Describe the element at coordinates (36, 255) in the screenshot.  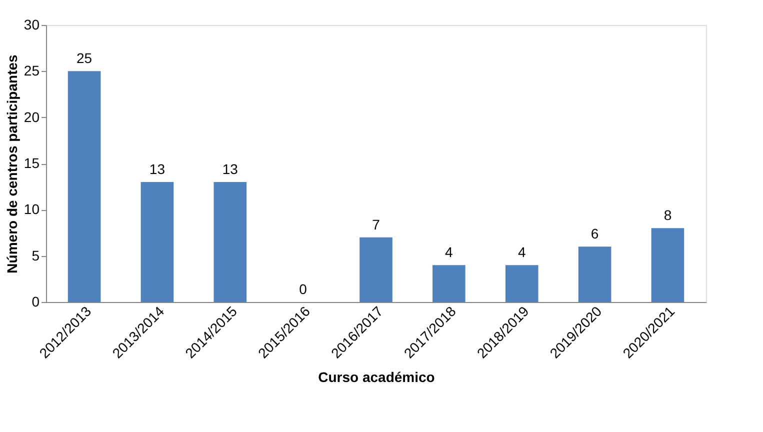
I see `y-tick-label: 5` at that location.